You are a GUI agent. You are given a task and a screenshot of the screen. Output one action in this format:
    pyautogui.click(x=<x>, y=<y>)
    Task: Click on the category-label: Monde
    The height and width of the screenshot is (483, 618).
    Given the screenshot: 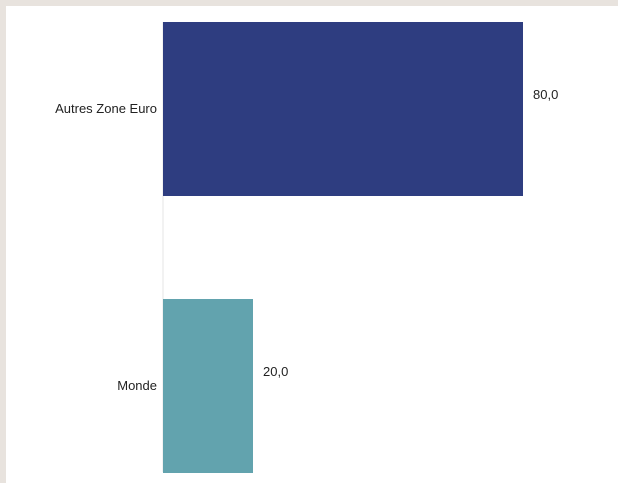 What is the action you would take?
    pyautogui.click(x=137, y=385)
    